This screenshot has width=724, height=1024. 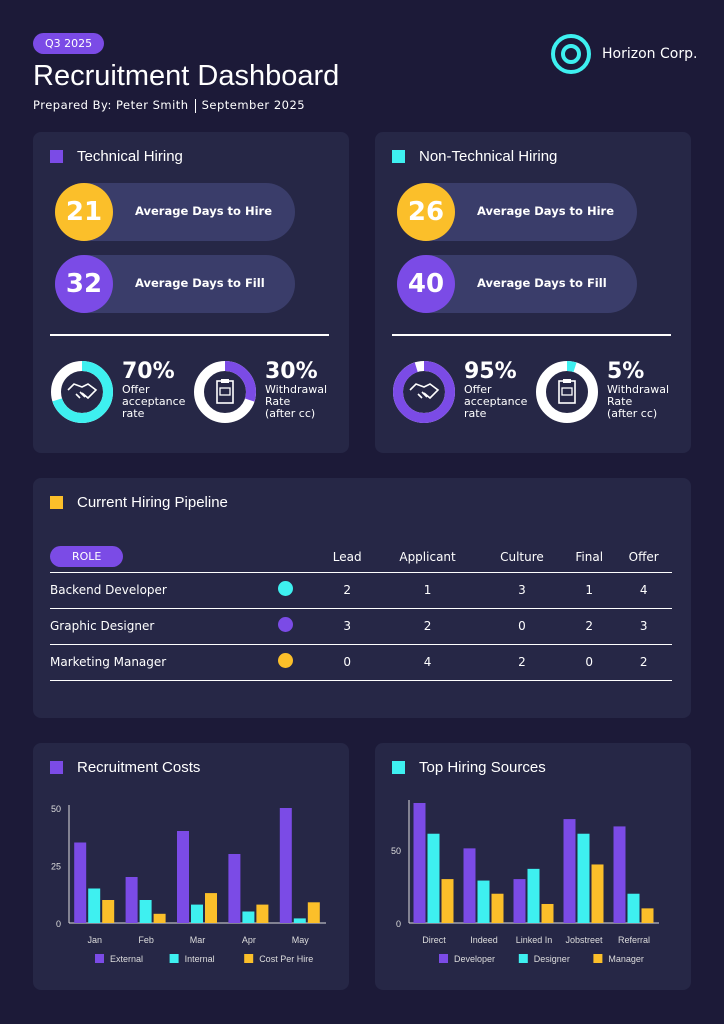 What do you see at coordinates (434, 940) in the screenshot?
I see `x-tick-label: Direct` at bounding box center [434, 940].